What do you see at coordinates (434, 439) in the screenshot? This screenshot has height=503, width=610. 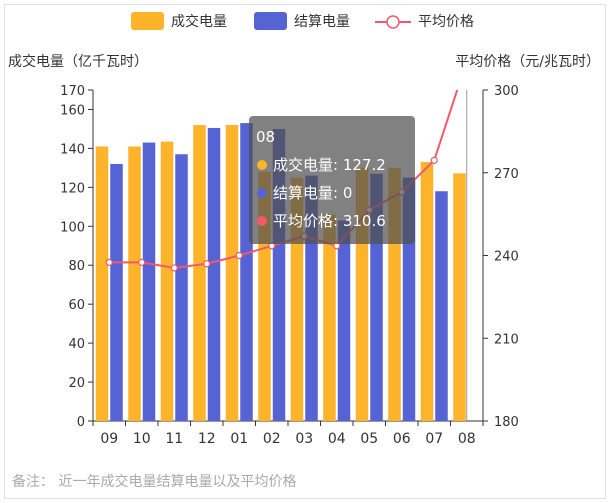 I see `x-tick-label-11: 07` at bounding box center [434, 439].